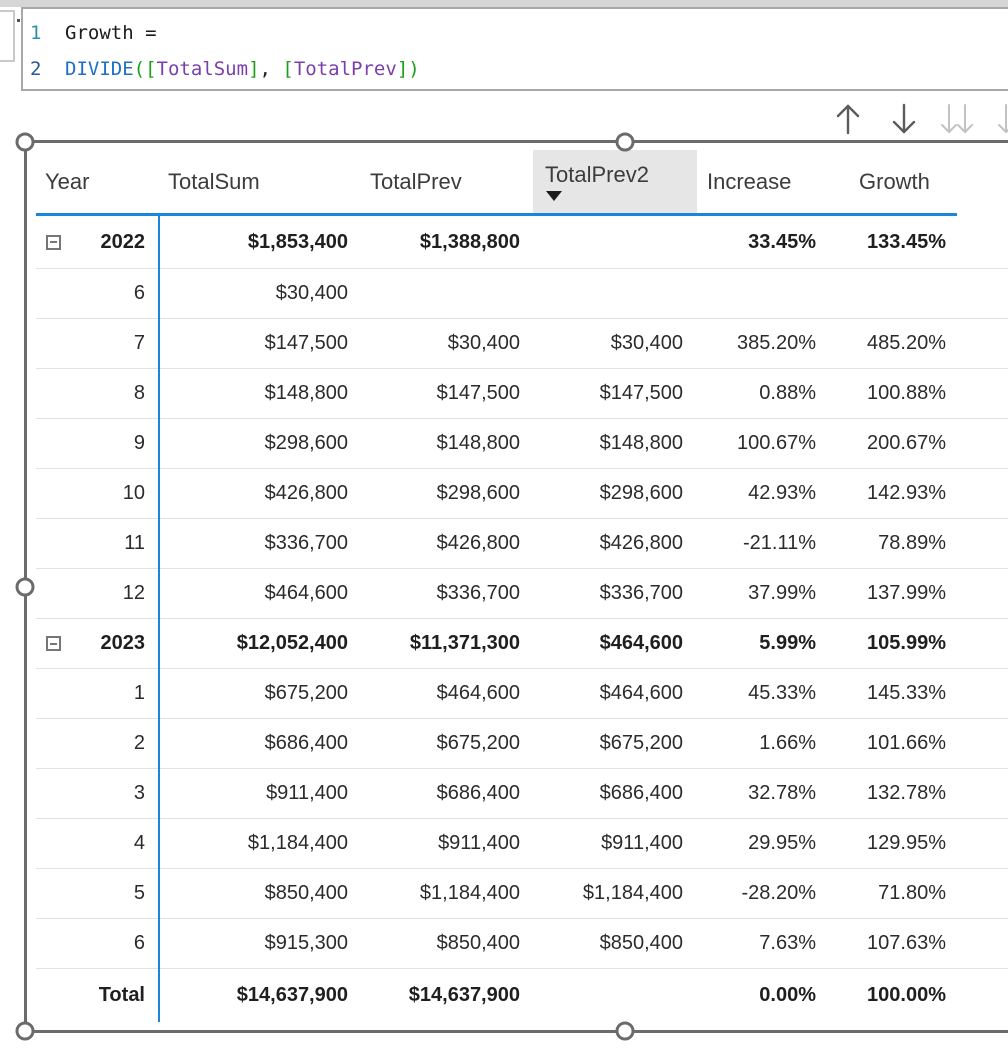 The height and width of the screenshot is (1064, 1008). What do you see at coordinates (522, 543) in the screenshot?
I see `matrix-row: 11 $336,700 $426,800 $426,800 -21.11% 78.89%` at bounding box center [522, 543].